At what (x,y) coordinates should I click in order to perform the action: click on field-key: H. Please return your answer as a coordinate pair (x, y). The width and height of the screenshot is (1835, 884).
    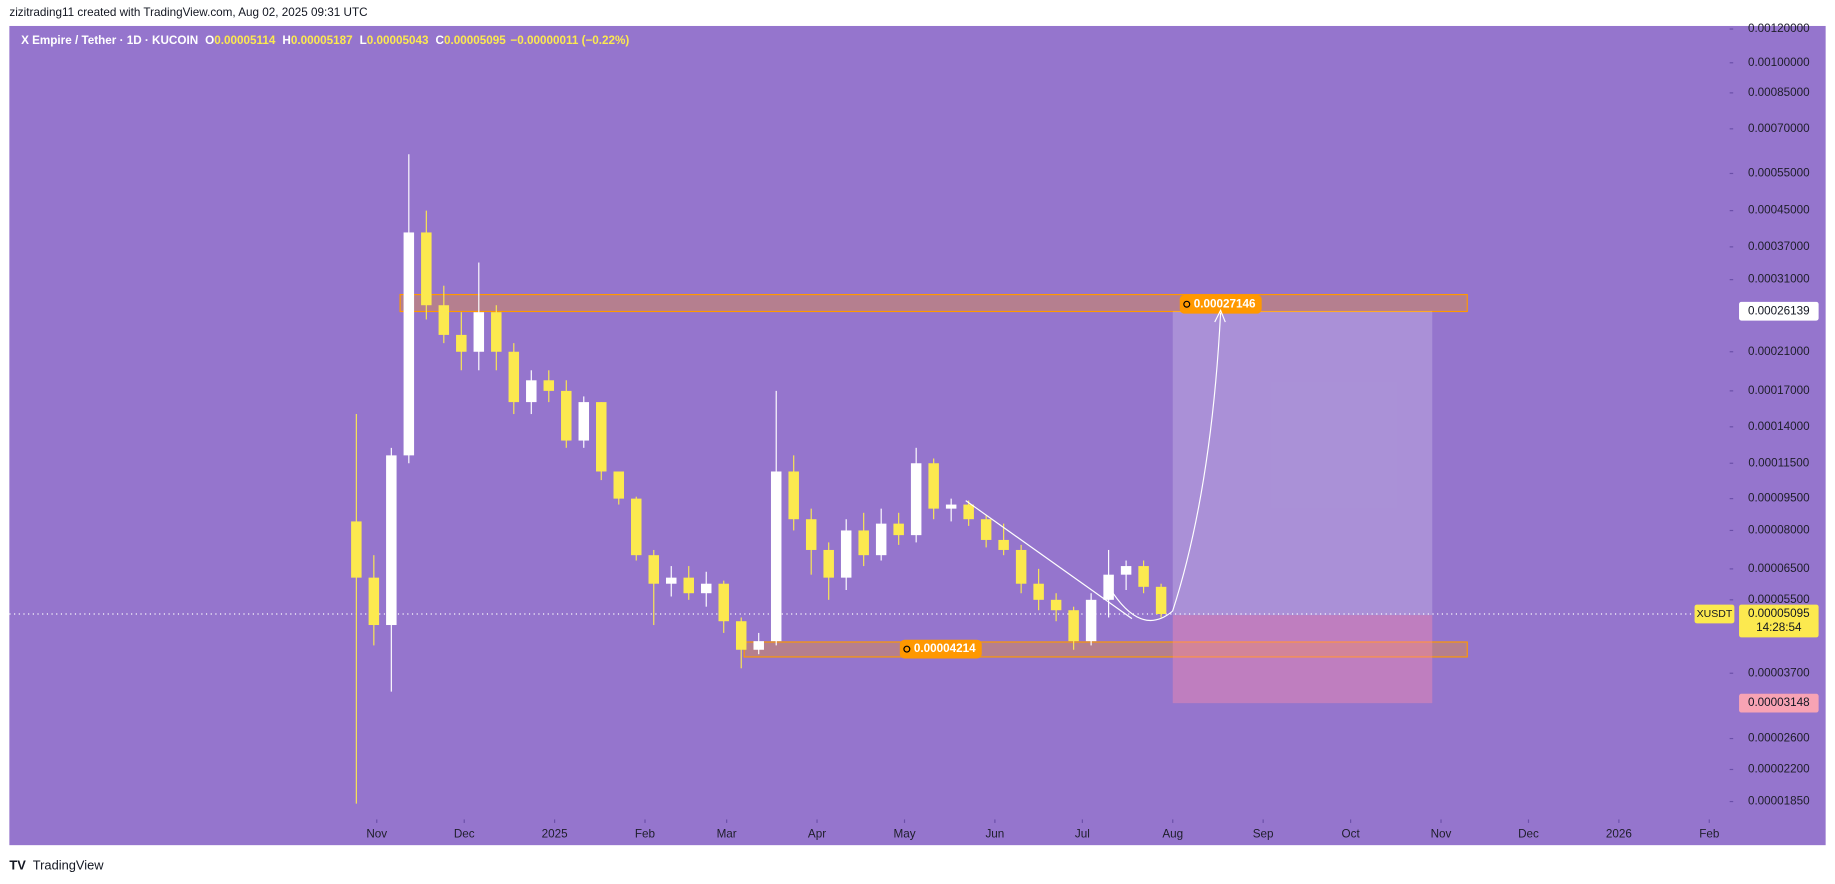
    Looking at the image, I should click on (286, 40).